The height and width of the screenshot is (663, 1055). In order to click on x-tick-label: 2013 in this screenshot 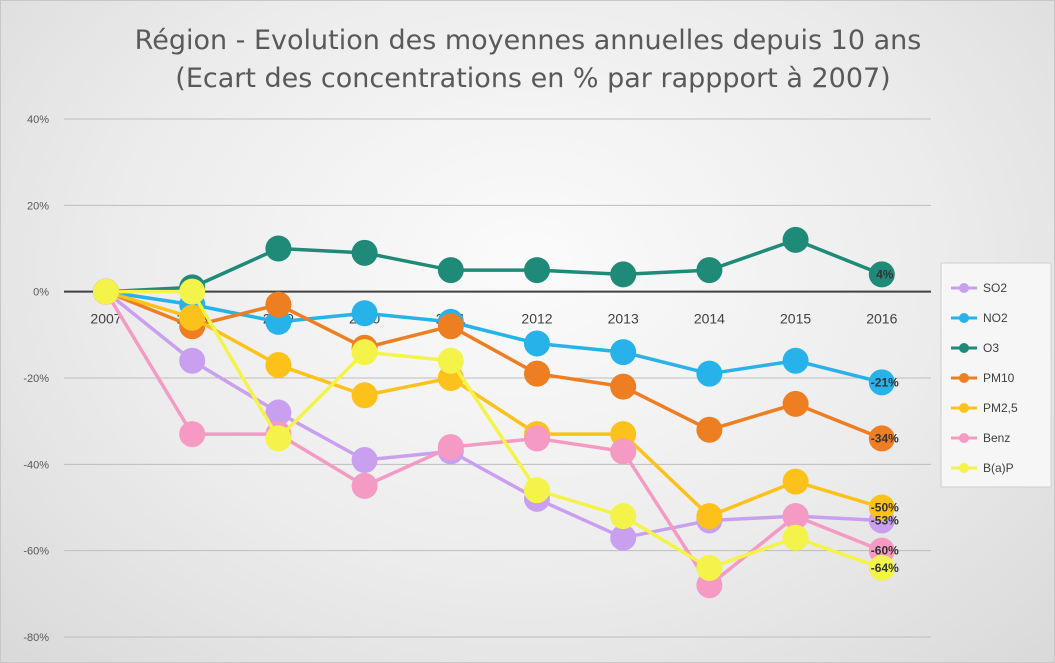, I will do `click(623, 319)`.